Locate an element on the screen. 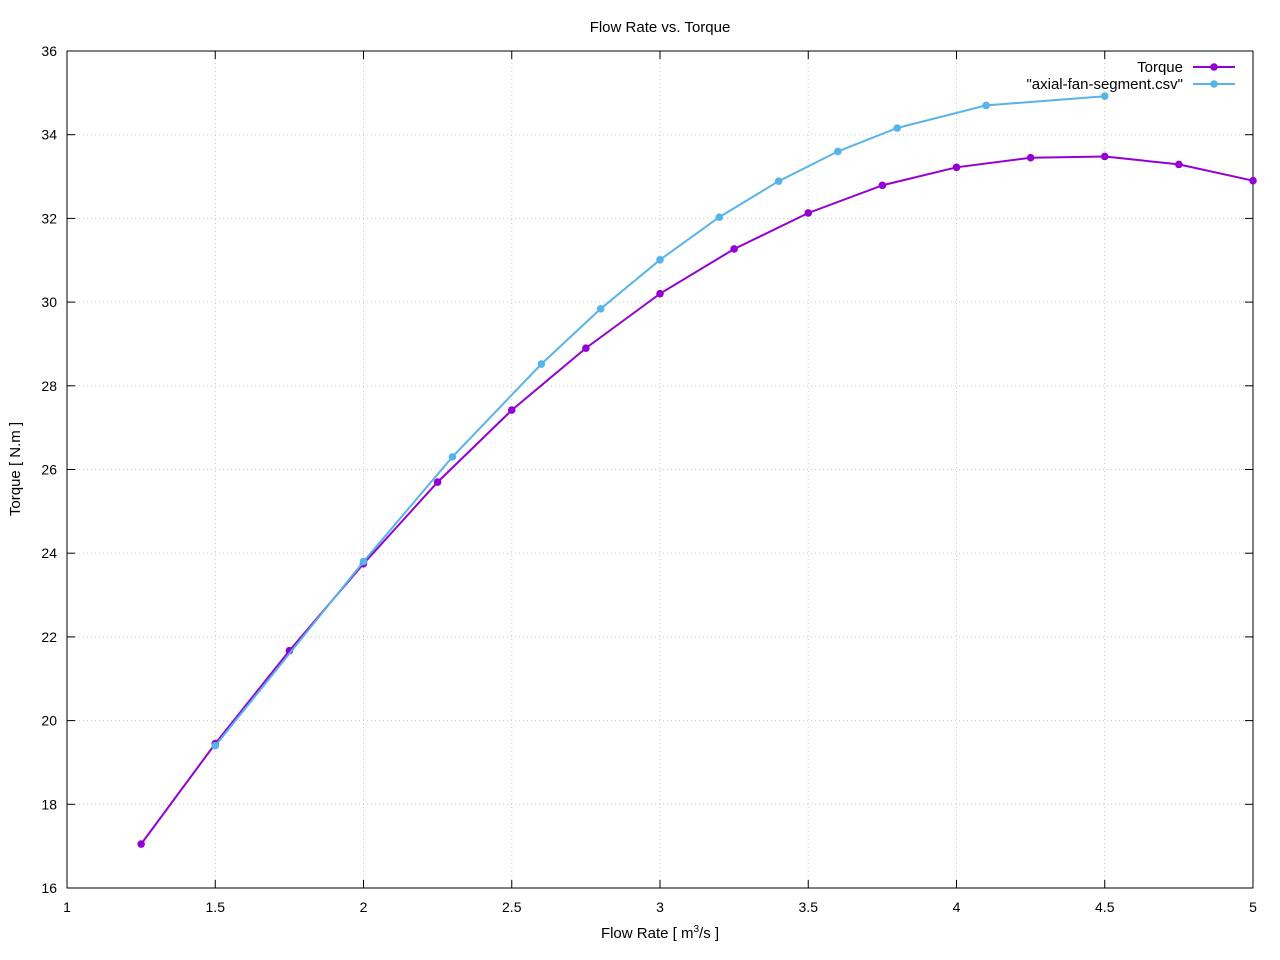  x-axis-label: Flow Rate [ m3/s ] is located at coordinates (660, 933).